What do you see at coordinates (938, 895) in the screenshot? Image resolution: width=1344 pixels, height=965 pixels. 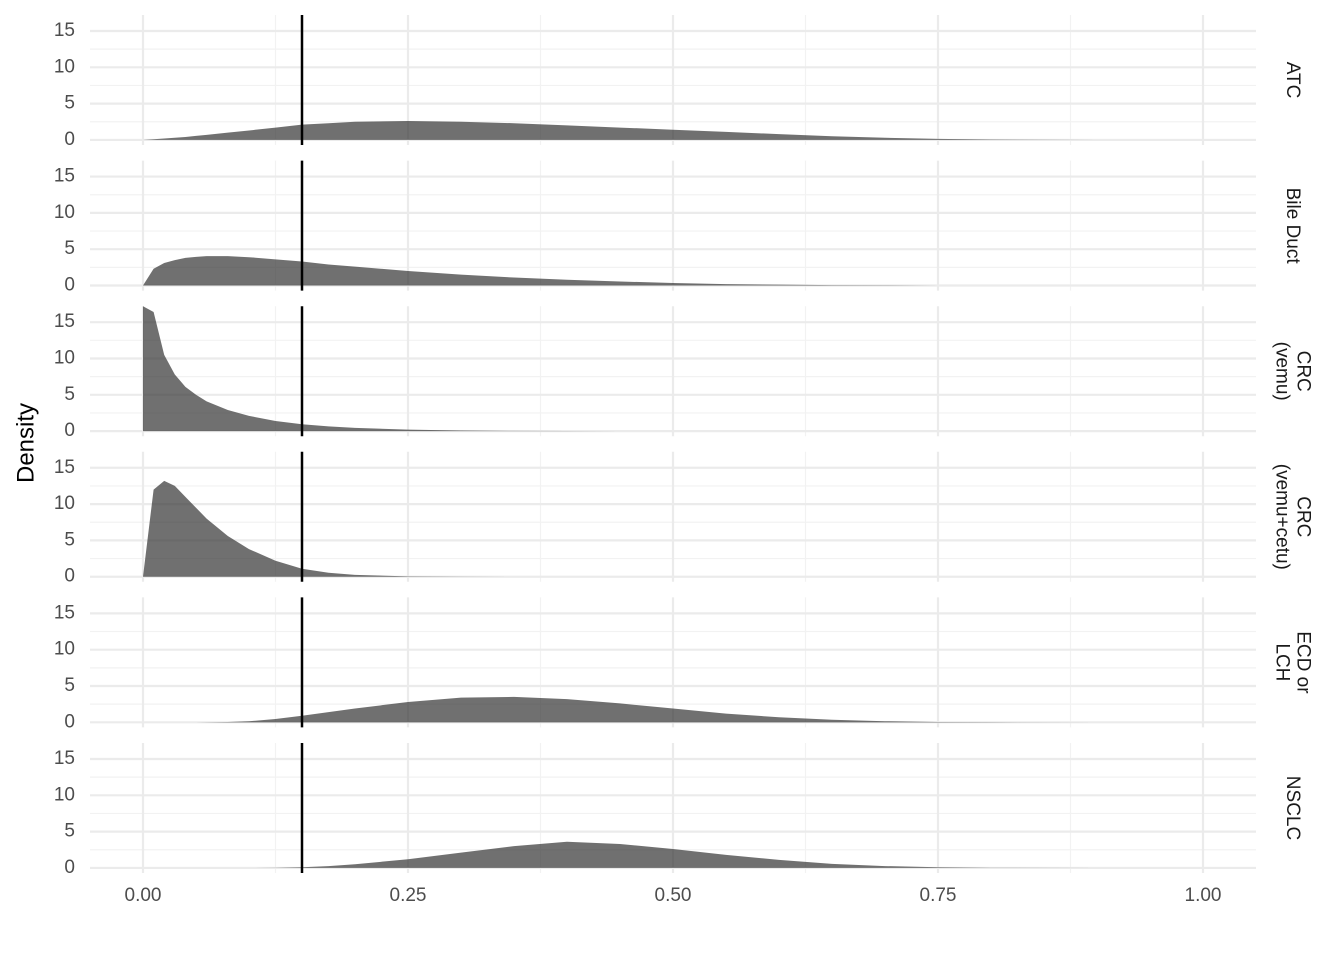 I see `x-tick-label: 0.75` at bounding box center [938, 895].